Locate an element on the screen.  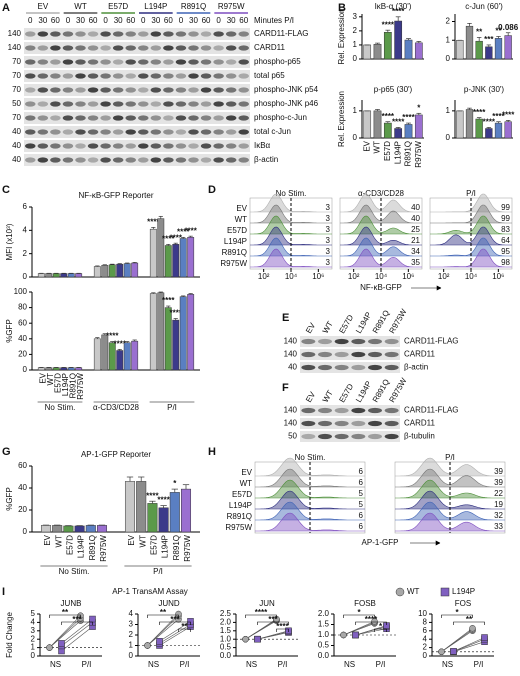
column-title: No Stim. is located at coordinates (291, 193).